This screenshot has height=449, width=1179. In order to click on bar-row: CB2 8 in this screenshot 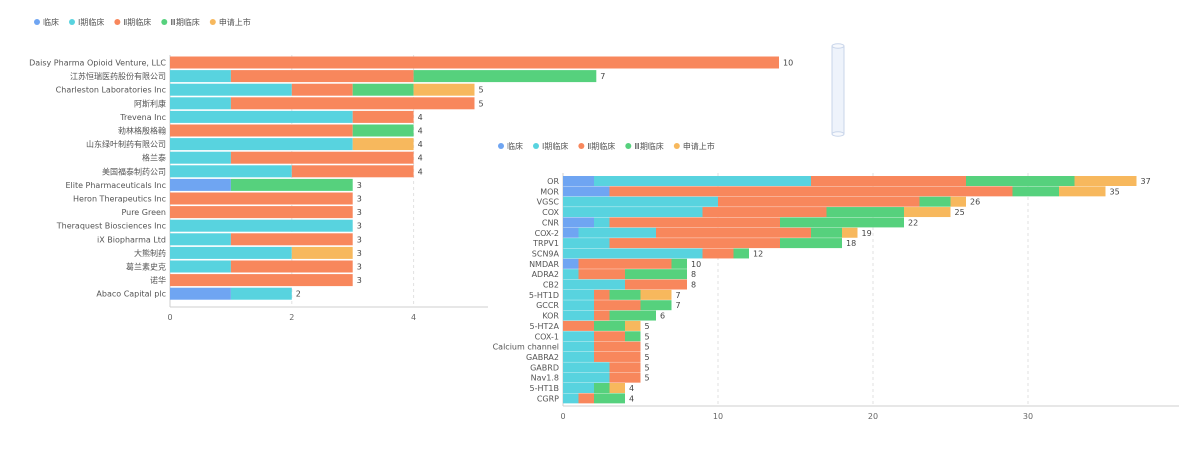, I will do `click(619, 284)`.